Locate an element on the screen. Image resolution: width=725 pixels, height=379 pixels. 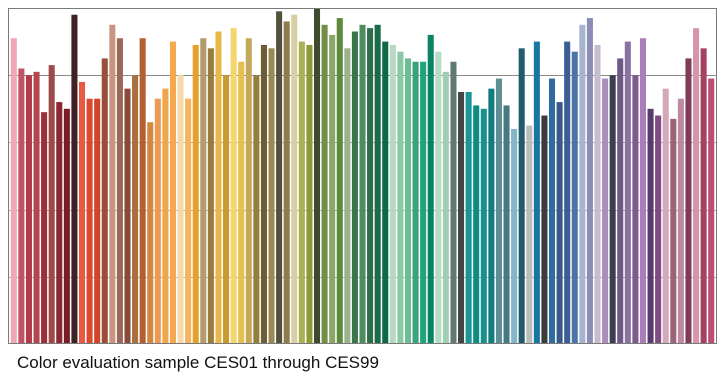
bar-ces69 is located at coordinates (529, 234).